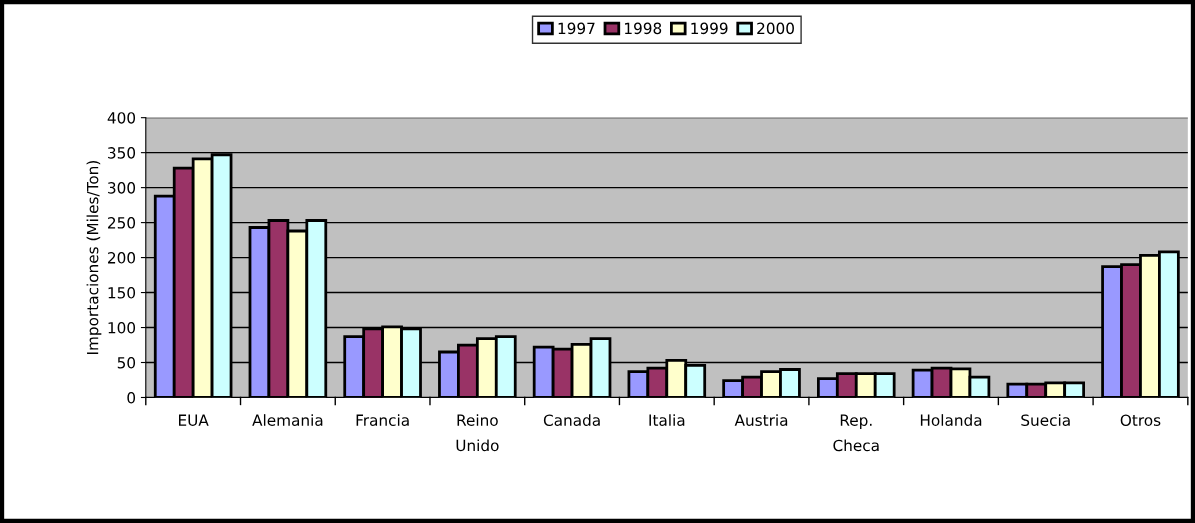 The width and height of the screenshot is (1195, 523). What do you see at coordinates (94, 257) in the screenshot?
I see `y-axis-title: Importaciones (Miles/Ton)` at bounding box center [94, 257].